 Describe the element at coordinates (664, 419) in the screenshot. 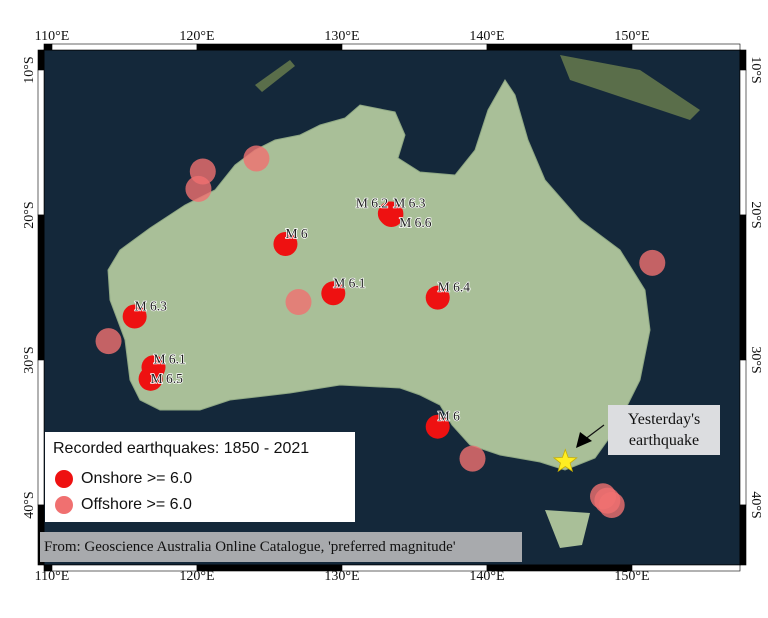

I see `annotation-line-1: Yesterday's` at that location.